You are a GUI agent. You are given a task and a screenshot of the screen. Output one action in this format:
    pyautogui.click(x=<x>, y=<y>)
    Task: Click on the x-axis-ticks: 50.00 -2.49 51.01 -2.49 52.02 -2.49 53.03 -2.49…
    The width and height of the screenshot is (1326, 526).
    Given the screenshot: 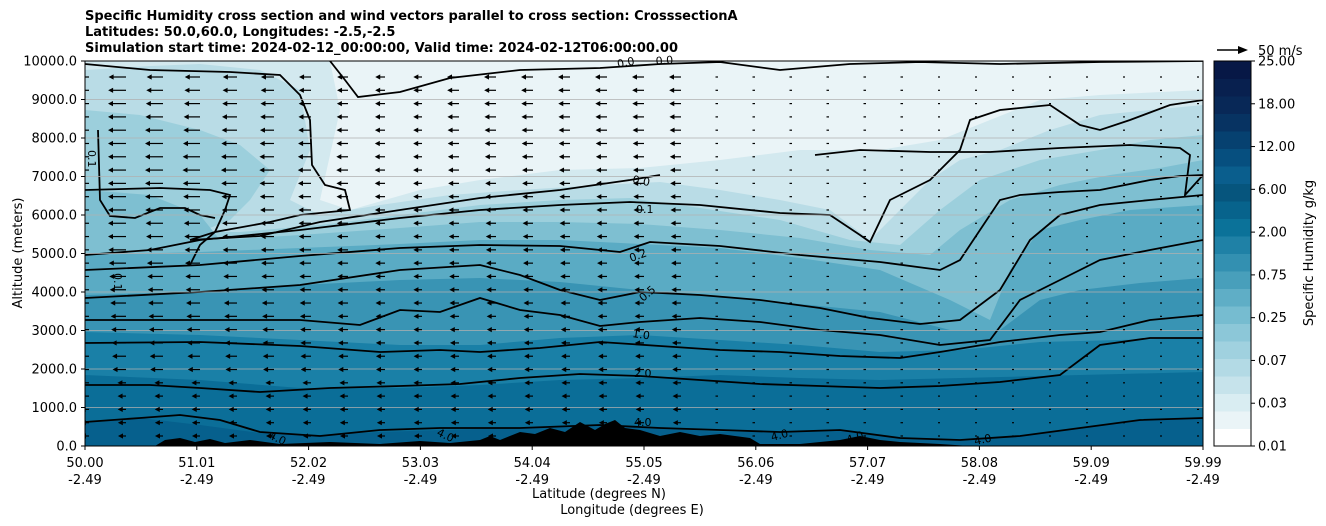 What is the action you would take?
    pyautogui.click(x=644, y=467)
    